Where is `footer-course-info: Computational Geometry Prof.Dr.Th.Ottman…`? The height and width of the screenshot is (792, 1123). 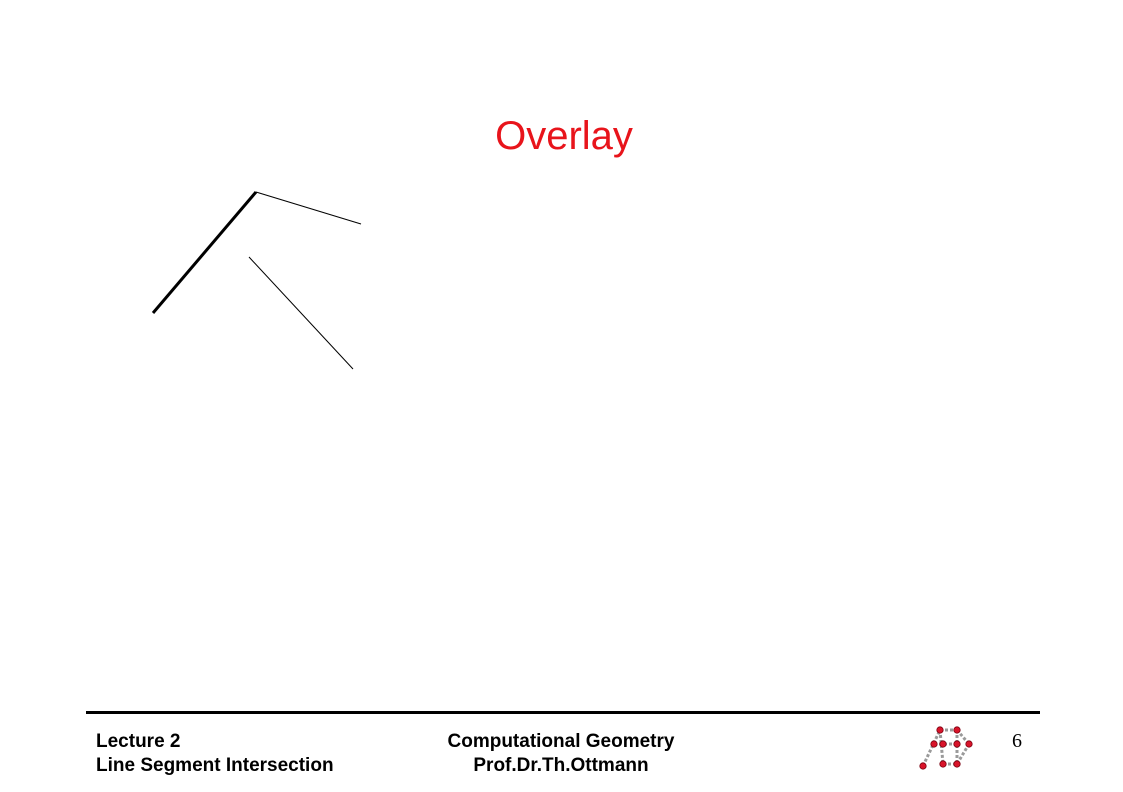 footer-course-info: Computational Geometry Prof.Dr.Th.Ottman… is located at coordinates (561, 754).